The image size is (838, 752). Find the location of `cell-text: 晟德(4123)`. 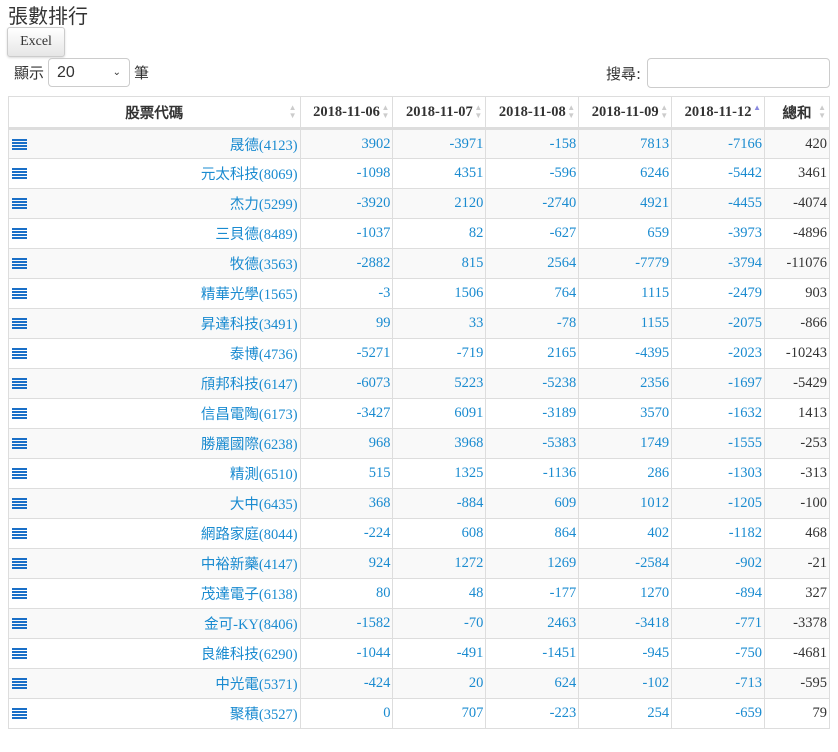

cell-text: 晟德(4123) is located at coordinates (263, 145).